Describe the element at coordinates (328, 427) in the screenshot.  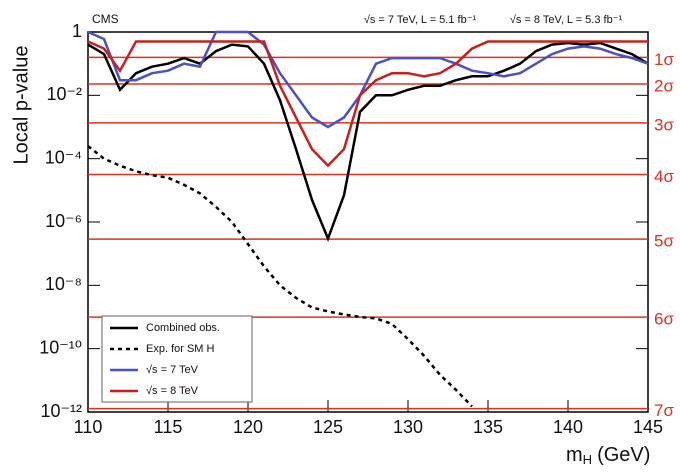
I see `x-tick-label: 125` at that location.